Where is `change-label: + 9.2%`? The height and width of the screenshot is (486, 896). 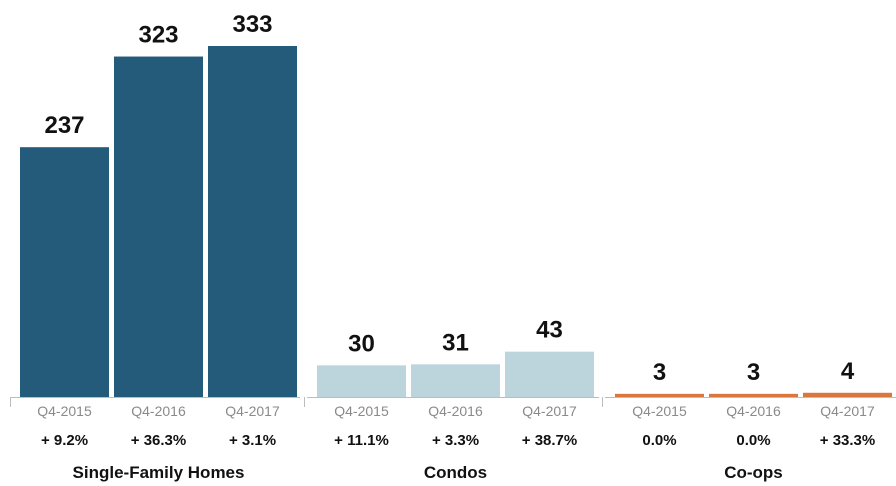
change-label: + 9.2% is located at coordinates (64, 440).